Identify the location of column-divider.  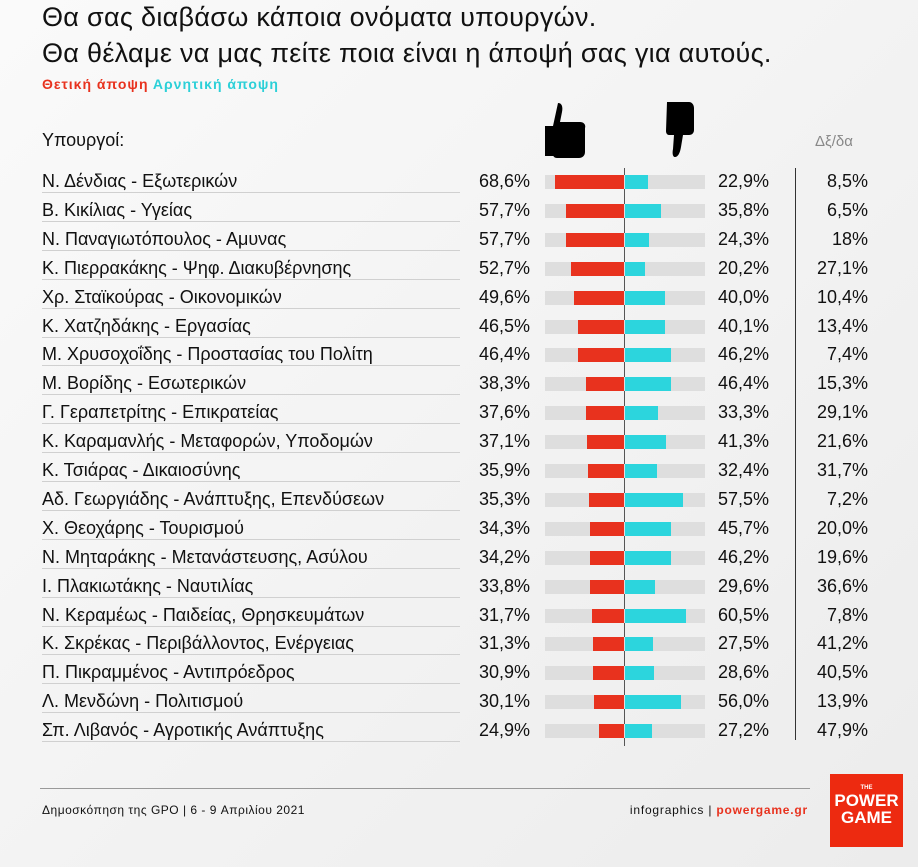
(795, 454).